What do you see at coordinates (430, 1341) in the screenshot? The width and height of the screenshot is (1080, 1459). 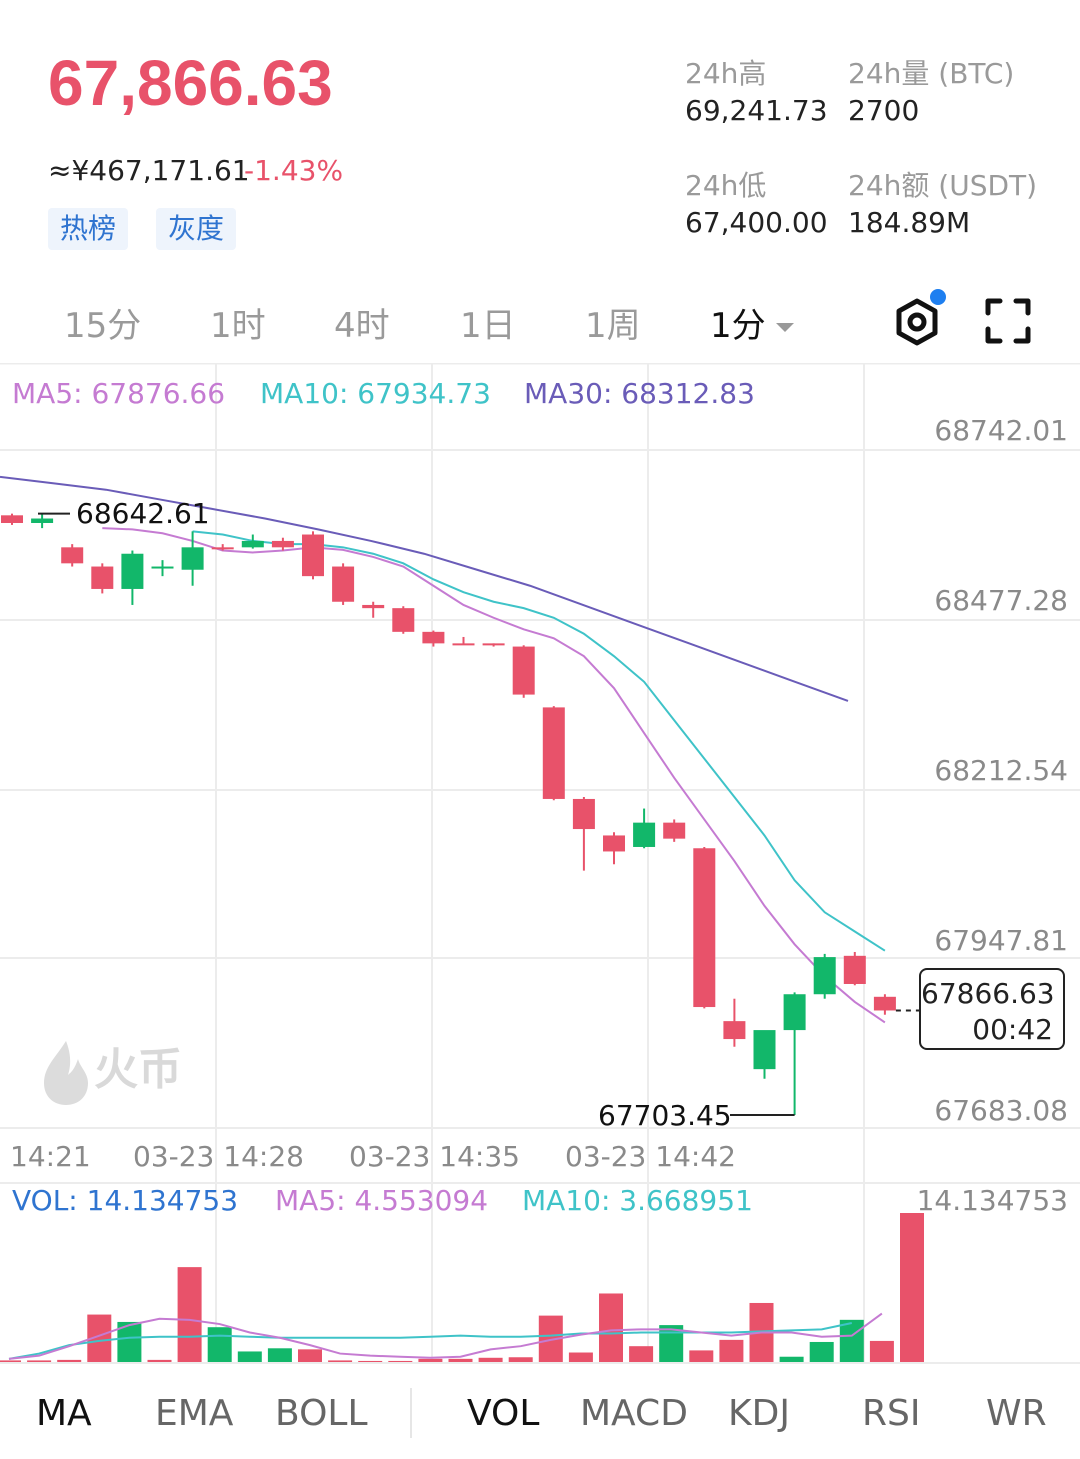 I see `vol-ma10-line` at bounding box center [430, 1341].